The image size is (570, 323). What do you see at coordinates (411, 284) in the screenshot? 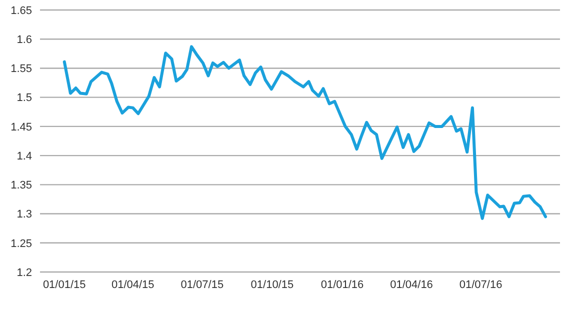
I see `x-tick-label: 01/04/16` at bounding box center [411, 284].